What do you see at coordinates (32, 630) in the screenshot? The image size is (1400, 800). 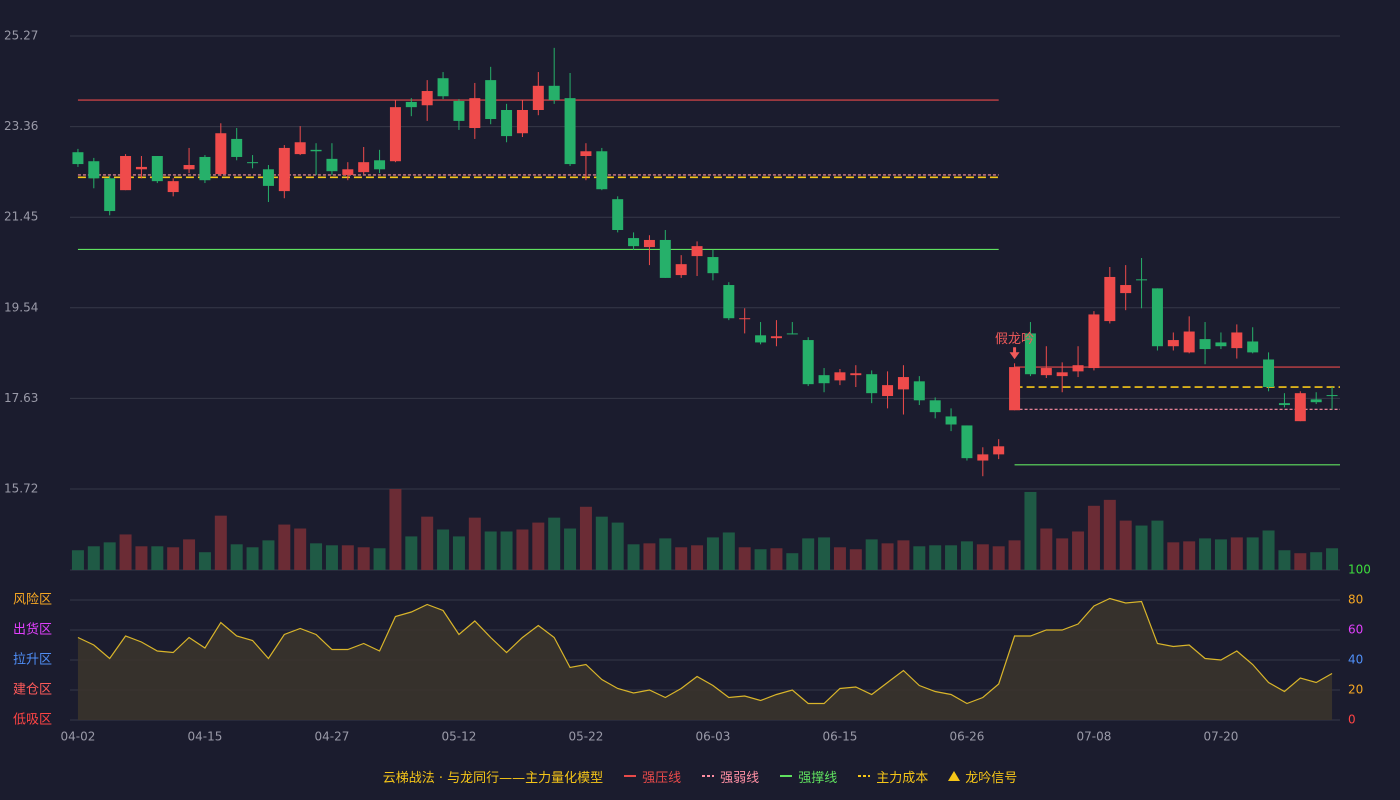 I see `zone-label: 出货区` at bounding box center [32, 630].